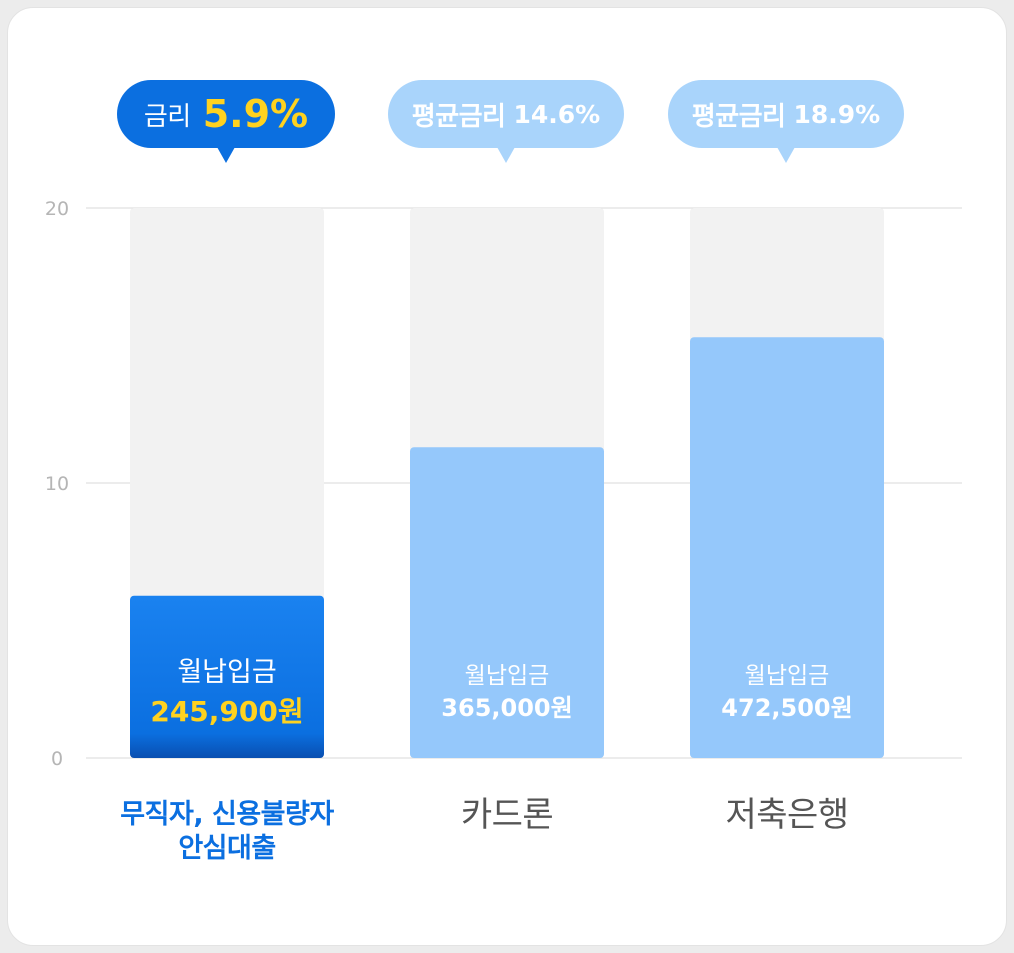 Image resolution: width=1014 pixels, height=953 pixels. I want to click on category-line: 저축은행, so click(787, 815).